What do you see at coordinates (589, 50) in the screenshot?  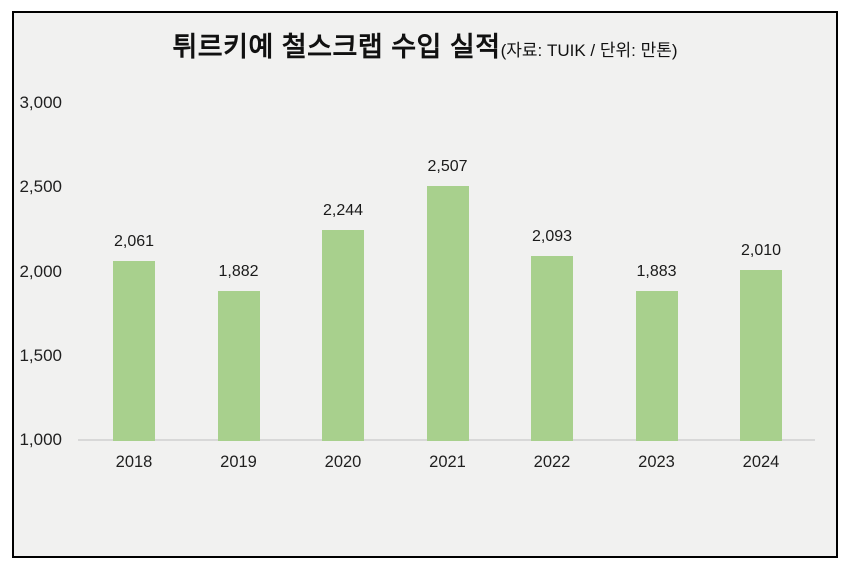 I see `chart-subtitle: (자료: TUIK / 단위: 만톤)` at bounding box center [589, 50].